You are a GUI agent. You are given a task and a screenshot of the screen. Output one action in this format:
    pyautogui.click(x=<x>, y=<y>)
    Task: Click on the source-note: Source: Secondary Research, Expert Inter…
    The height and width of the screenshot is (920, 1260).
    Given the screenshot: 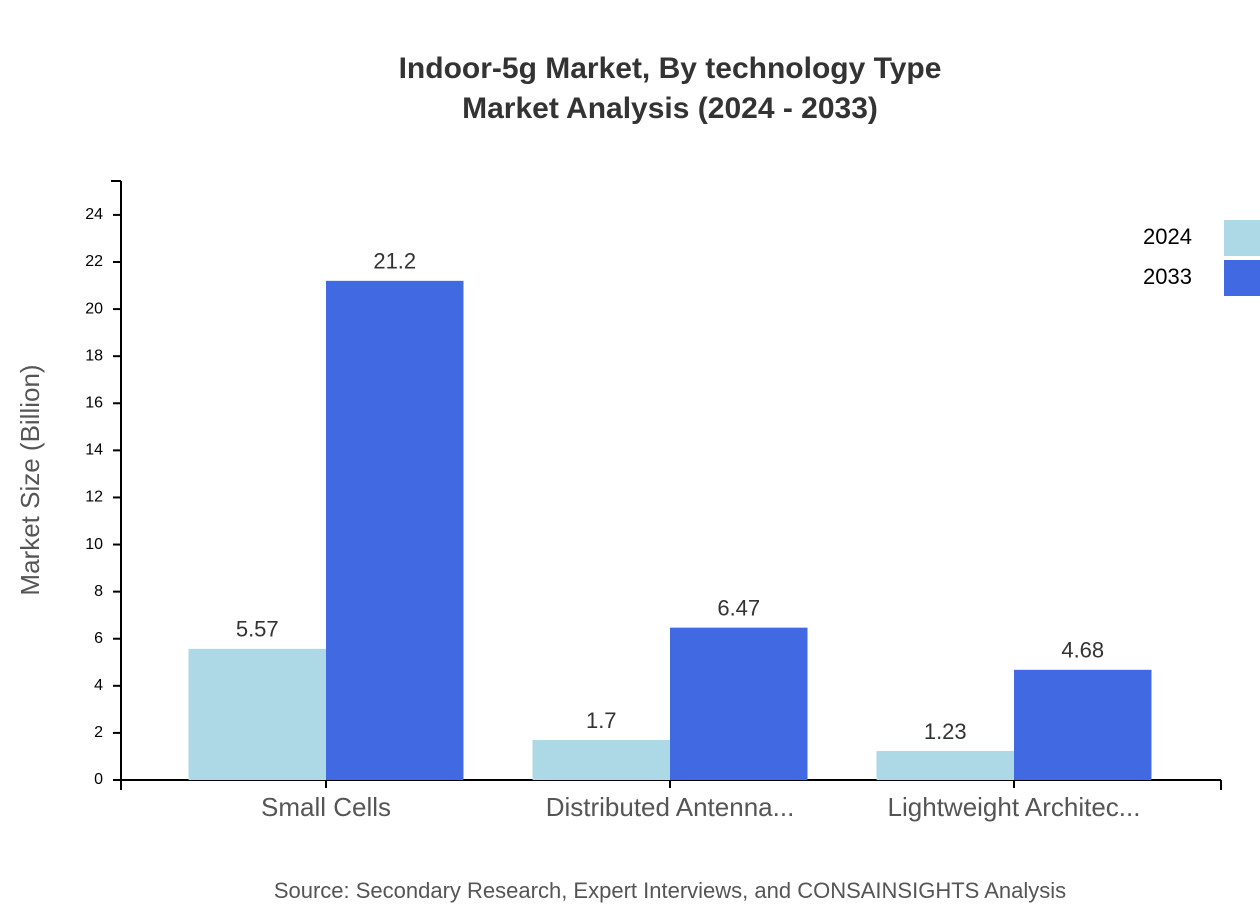 What is the action you would take?
    pyautogui.click(x=670, y=890)
    